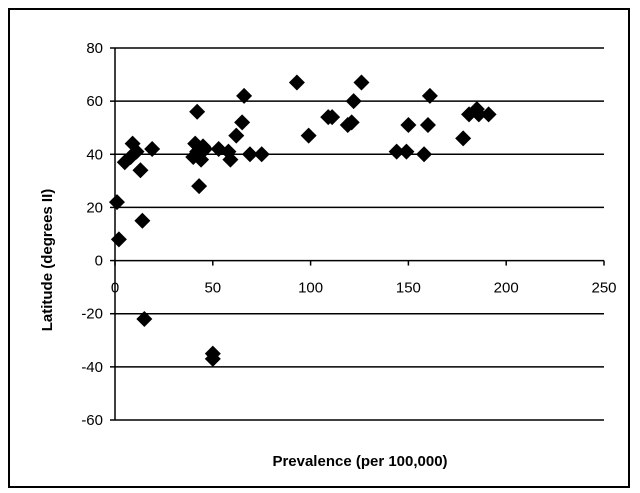 The width and height of the screenshot is (640, 493). I want to click on y-tick-label: -20, so click(92, 314).